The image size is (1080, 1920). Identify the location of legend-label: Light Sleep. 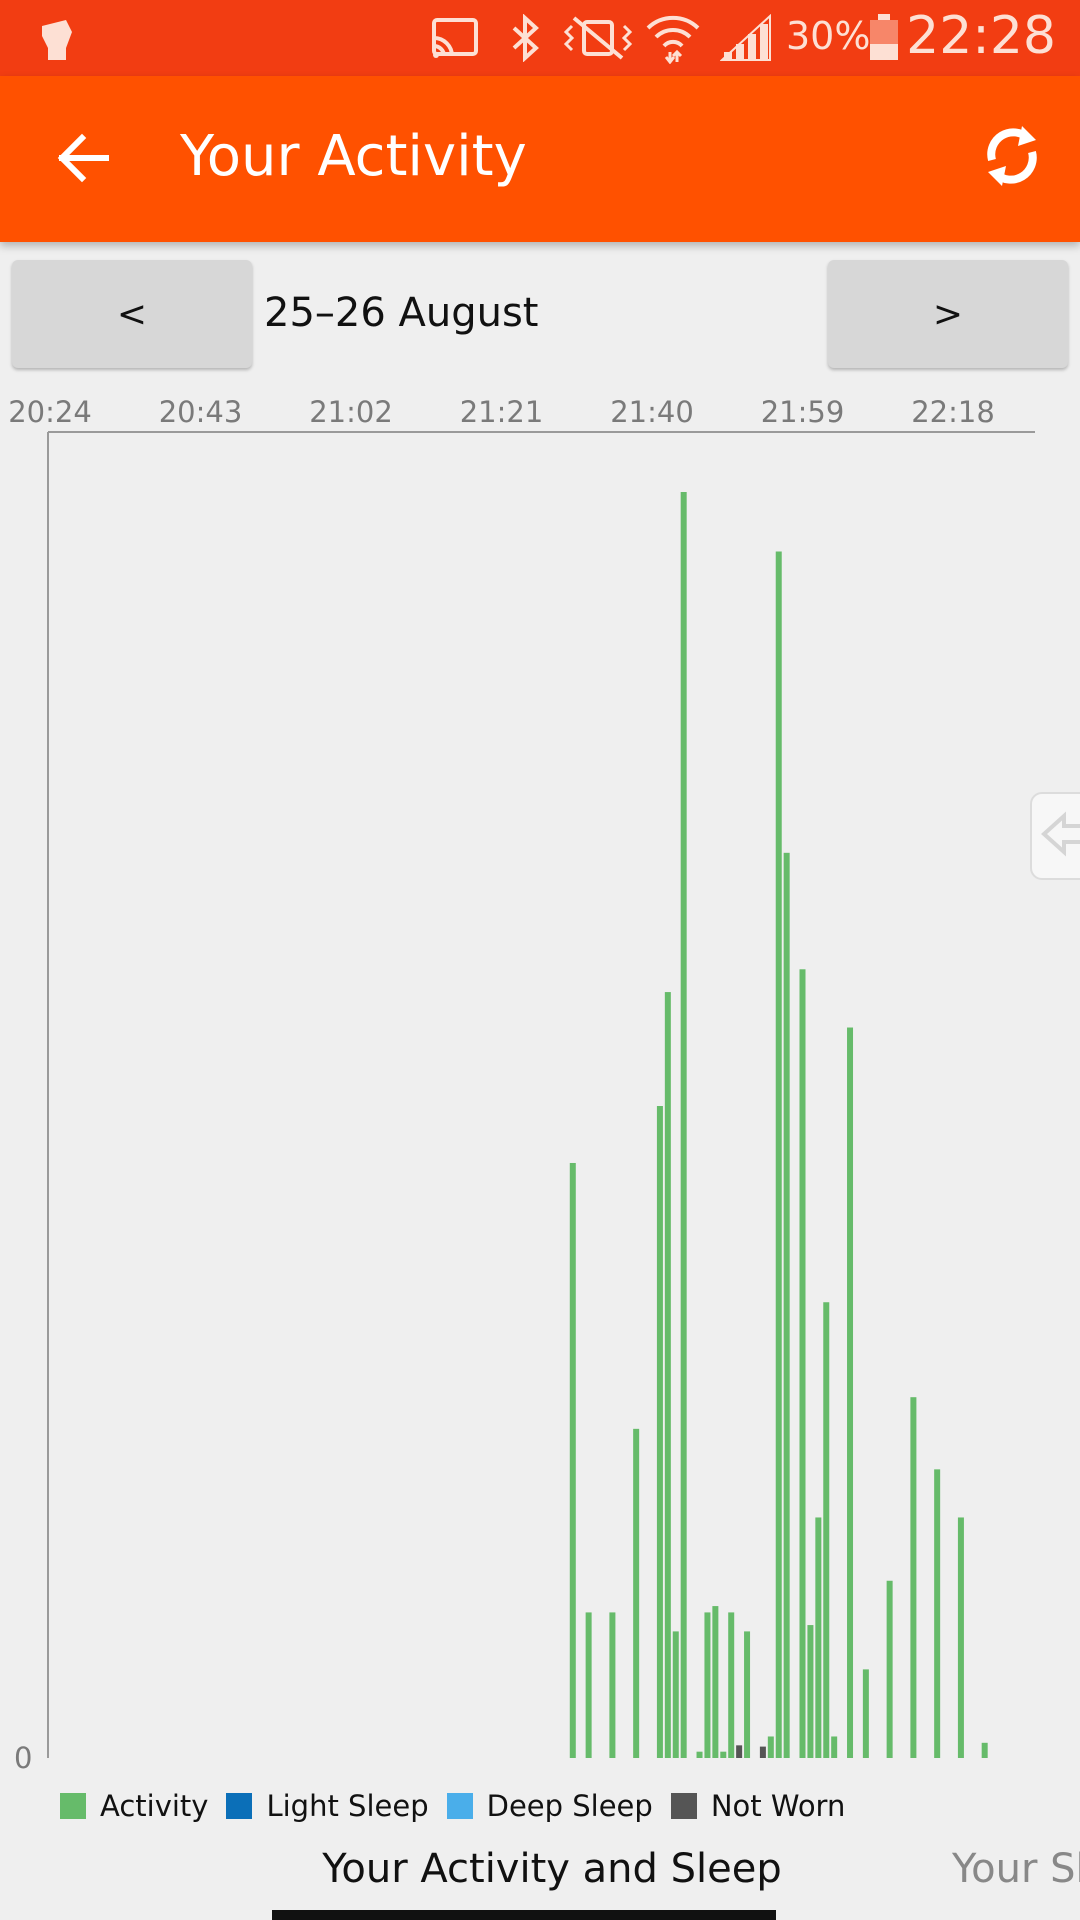
(347, 1806).